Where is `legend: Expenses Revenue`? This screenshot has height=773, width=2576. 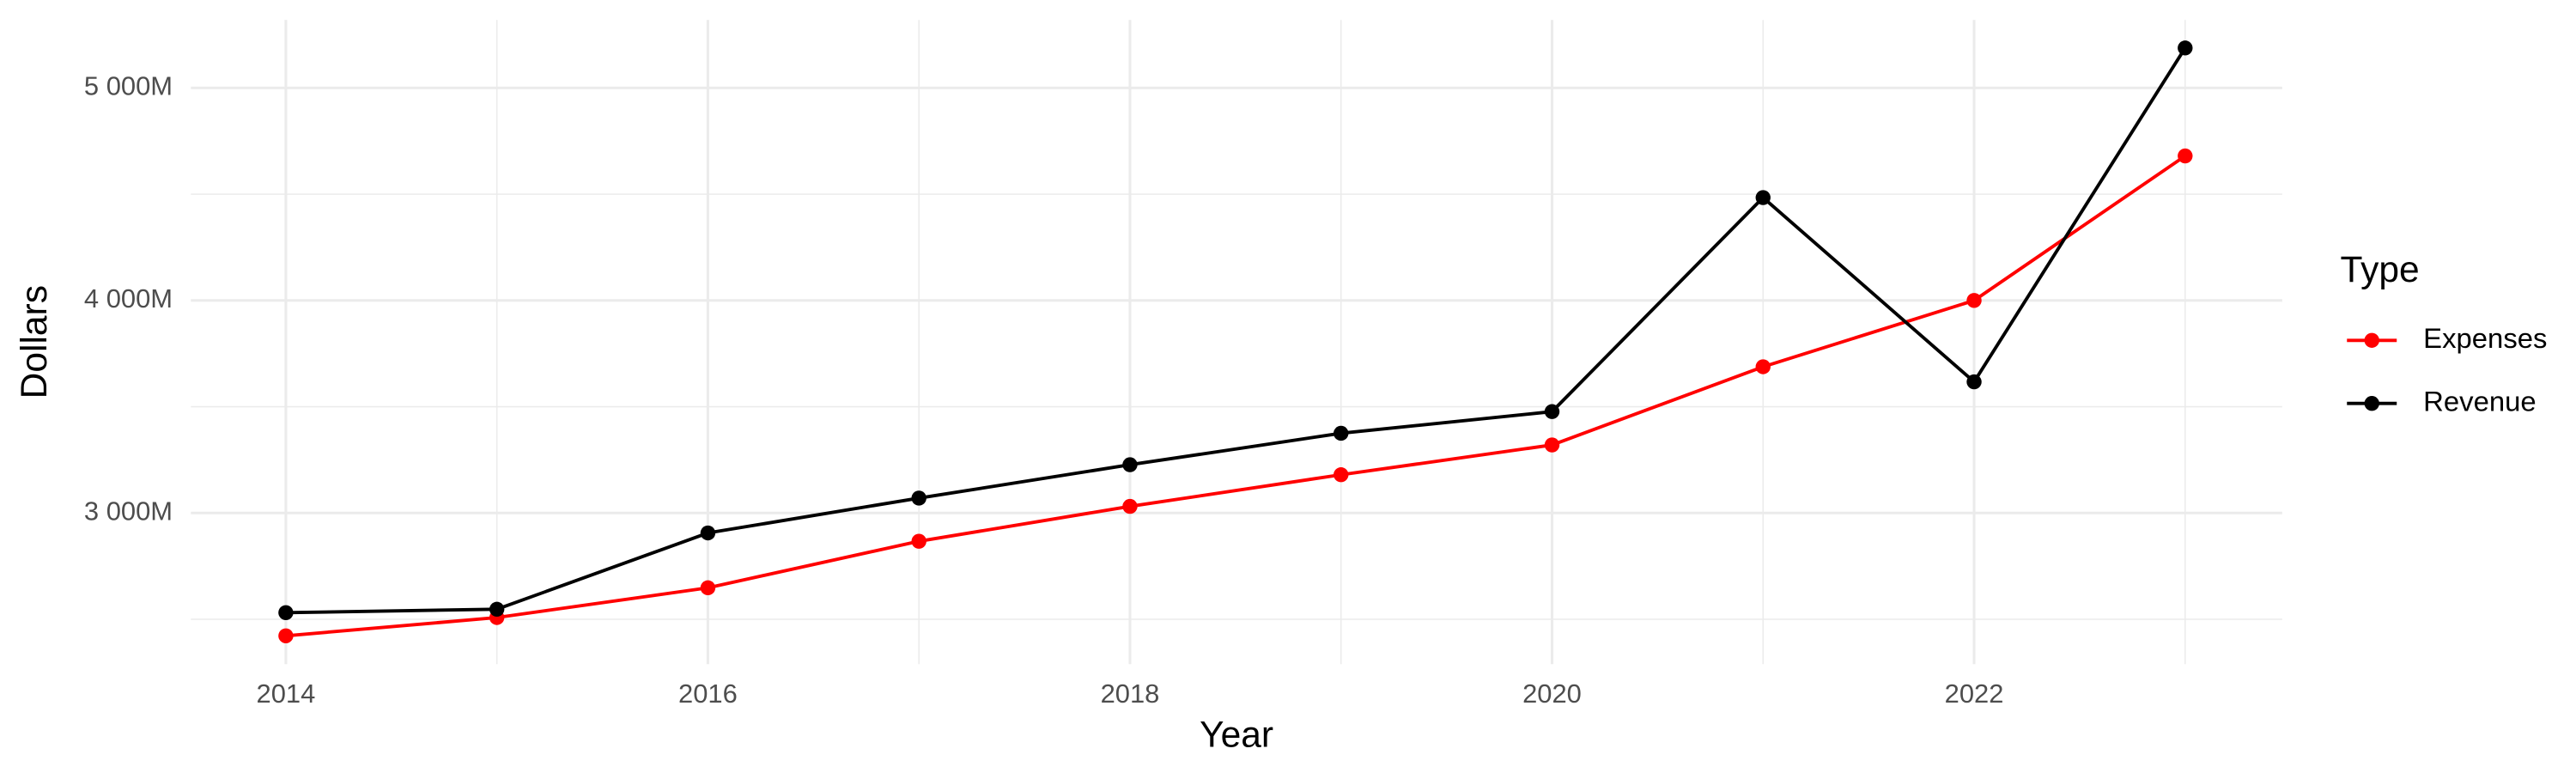
legend: Expenses Revenue is located at coordinates (2447, 369).